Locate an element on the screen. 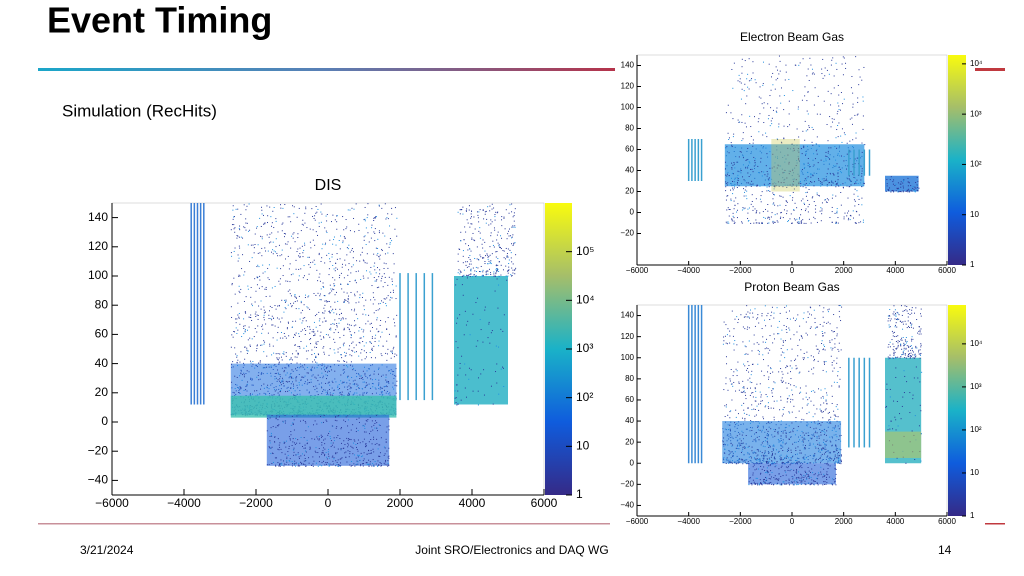 The height and width of the screenshot is (576, 1024). footer-center: Joint SRO/Electronics and DAQ WG is located at coordinates (511, 550).